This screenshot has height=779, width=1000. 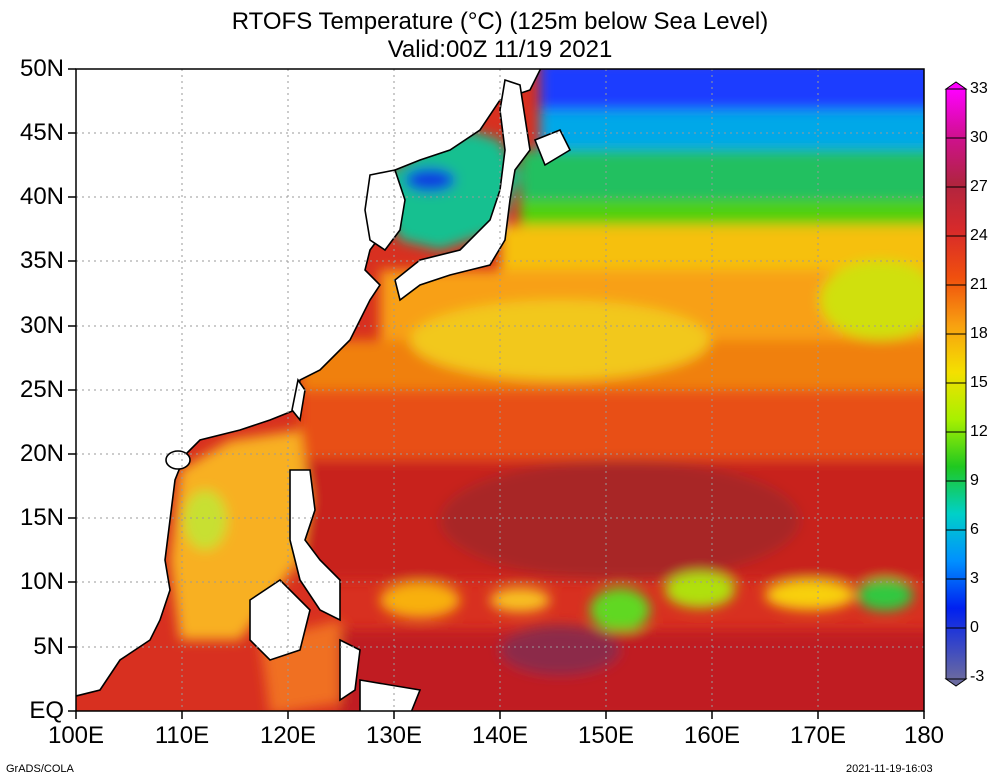 What do you see at coordinates (979, 382) in the screenshot?
I see `colorbar-label: 15` at bounding box center [979, 382].